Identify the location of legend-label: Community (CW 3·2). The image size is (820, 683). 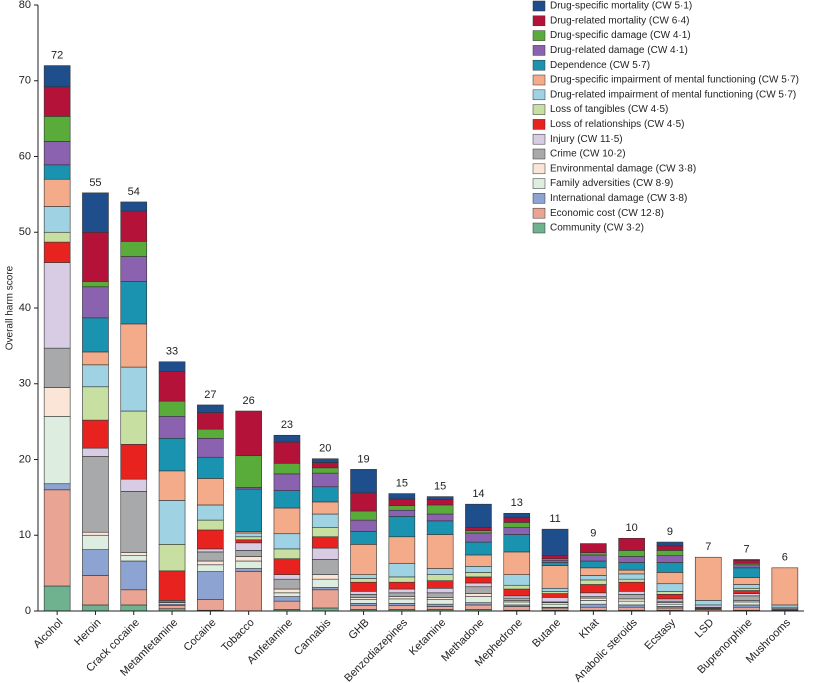
(597, 228).